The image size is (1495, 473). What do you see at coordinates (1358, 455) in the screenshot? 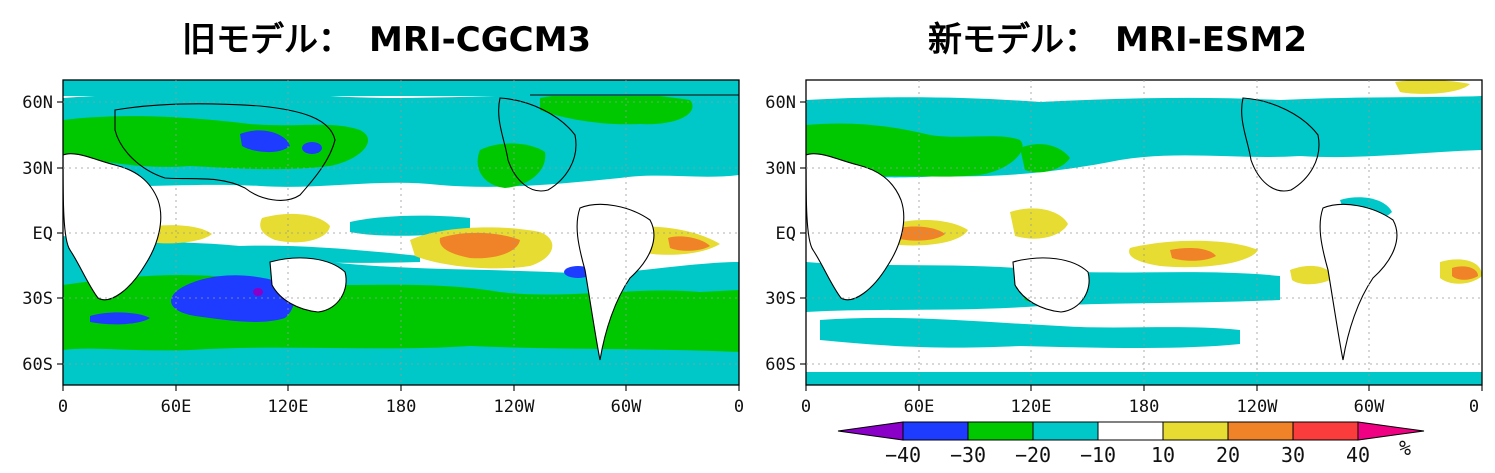
I see `colorbar-label: 40` at bounding box center [1358, 455].